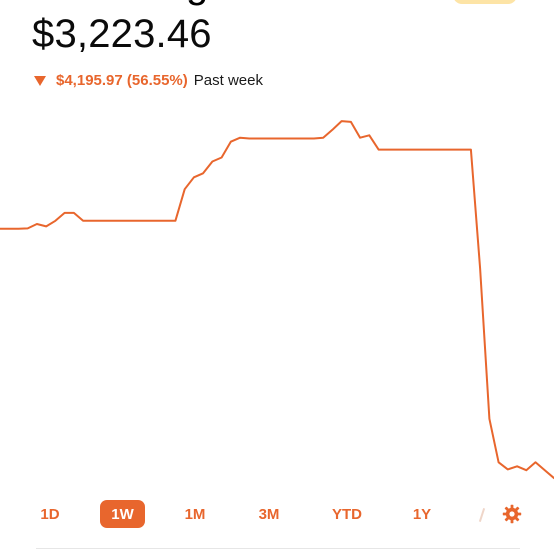 Image resolution: width=554 pixels, height=554 pixels. Describe the element at coordinates (195, 514) in the screenshot. I see `range-tab-1m: 1M` at that location.